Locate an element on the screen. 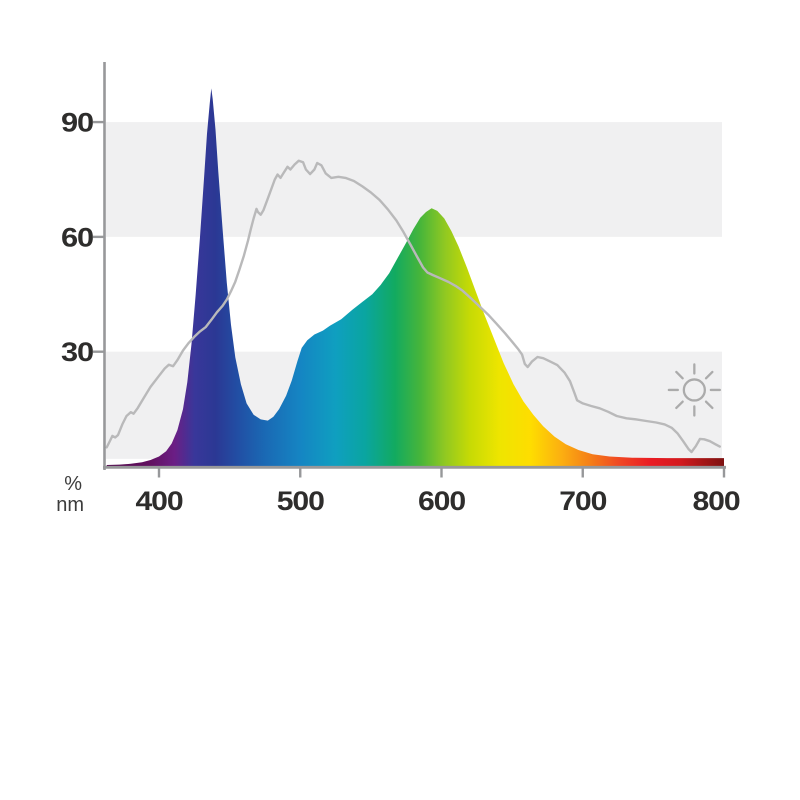  x-tick-label-600: 600 is located at coordinates (441, 501).